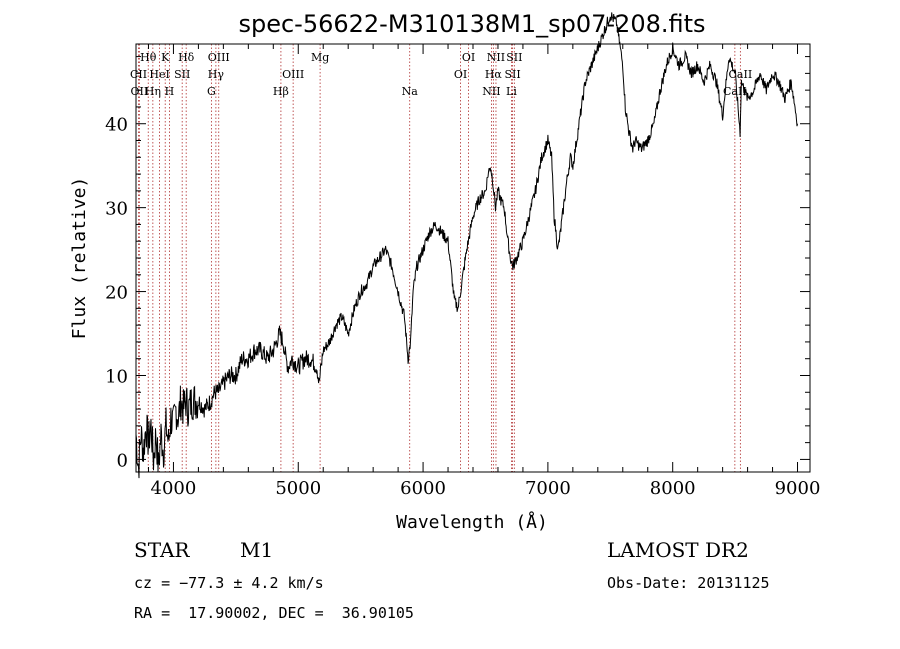 This screenshot has width=900, height=649. What do you see at coordinates (122, 460) in the screenshot?
I see `y-tick-label-0: 0` at bounding box center [122, 460].